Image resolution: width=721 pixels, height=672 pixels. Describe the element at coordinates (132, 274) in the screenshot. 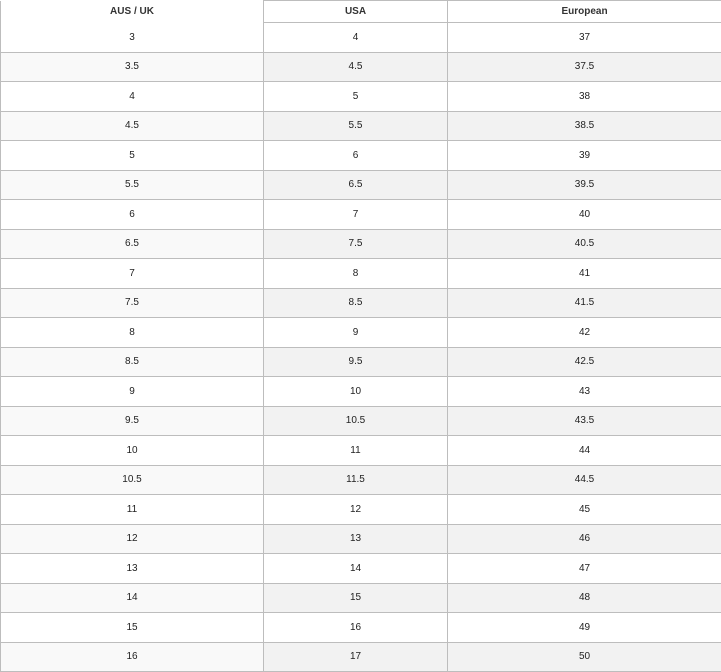

I see `cell-aus-uk: 7` at that location.